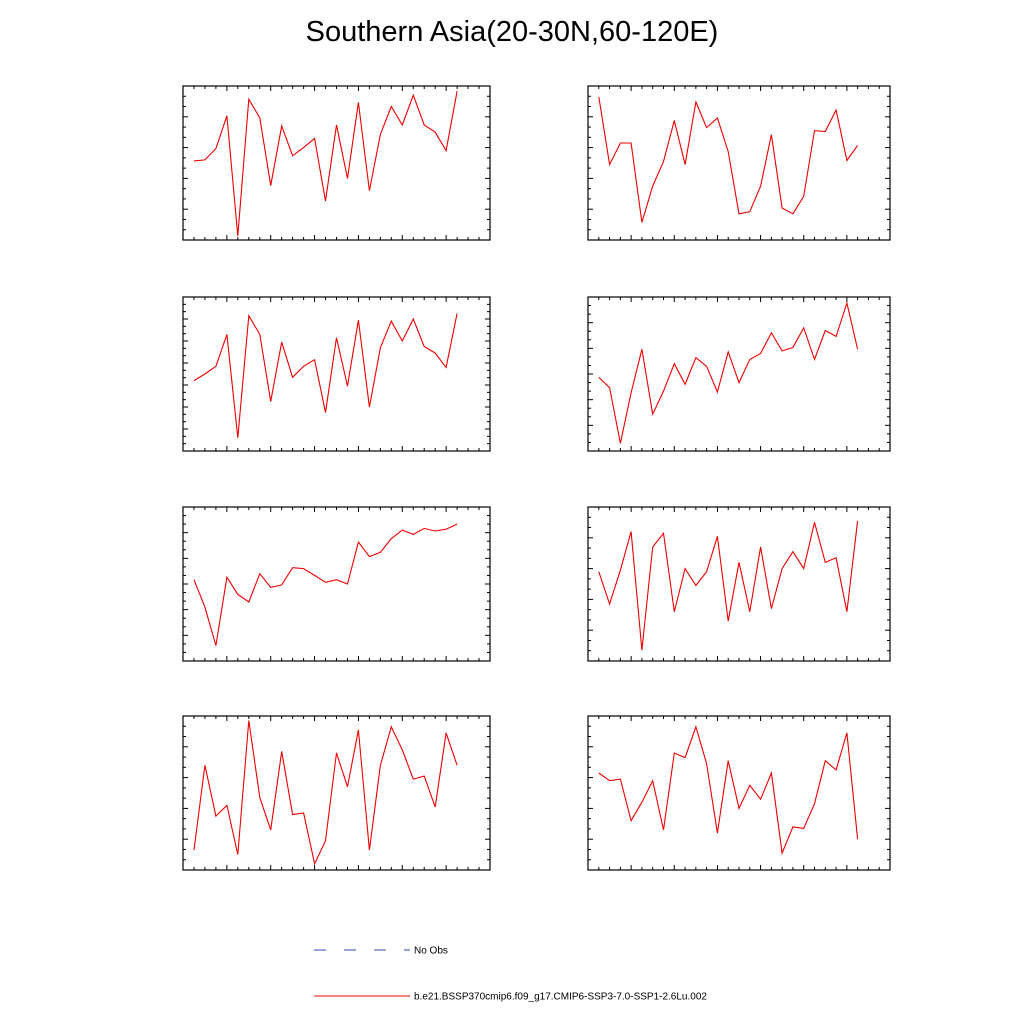  What do you see at coordinates (431, 951) in the screenshot?
I see `legend-label-no-obs: No Obs` at bounding box center [431, 951].